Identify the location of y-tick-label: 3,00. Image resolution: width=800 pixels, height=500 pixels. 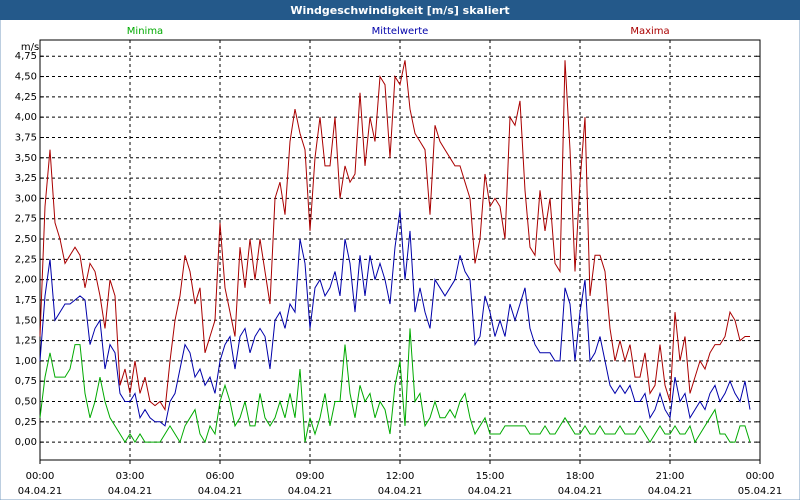
(26, 198).